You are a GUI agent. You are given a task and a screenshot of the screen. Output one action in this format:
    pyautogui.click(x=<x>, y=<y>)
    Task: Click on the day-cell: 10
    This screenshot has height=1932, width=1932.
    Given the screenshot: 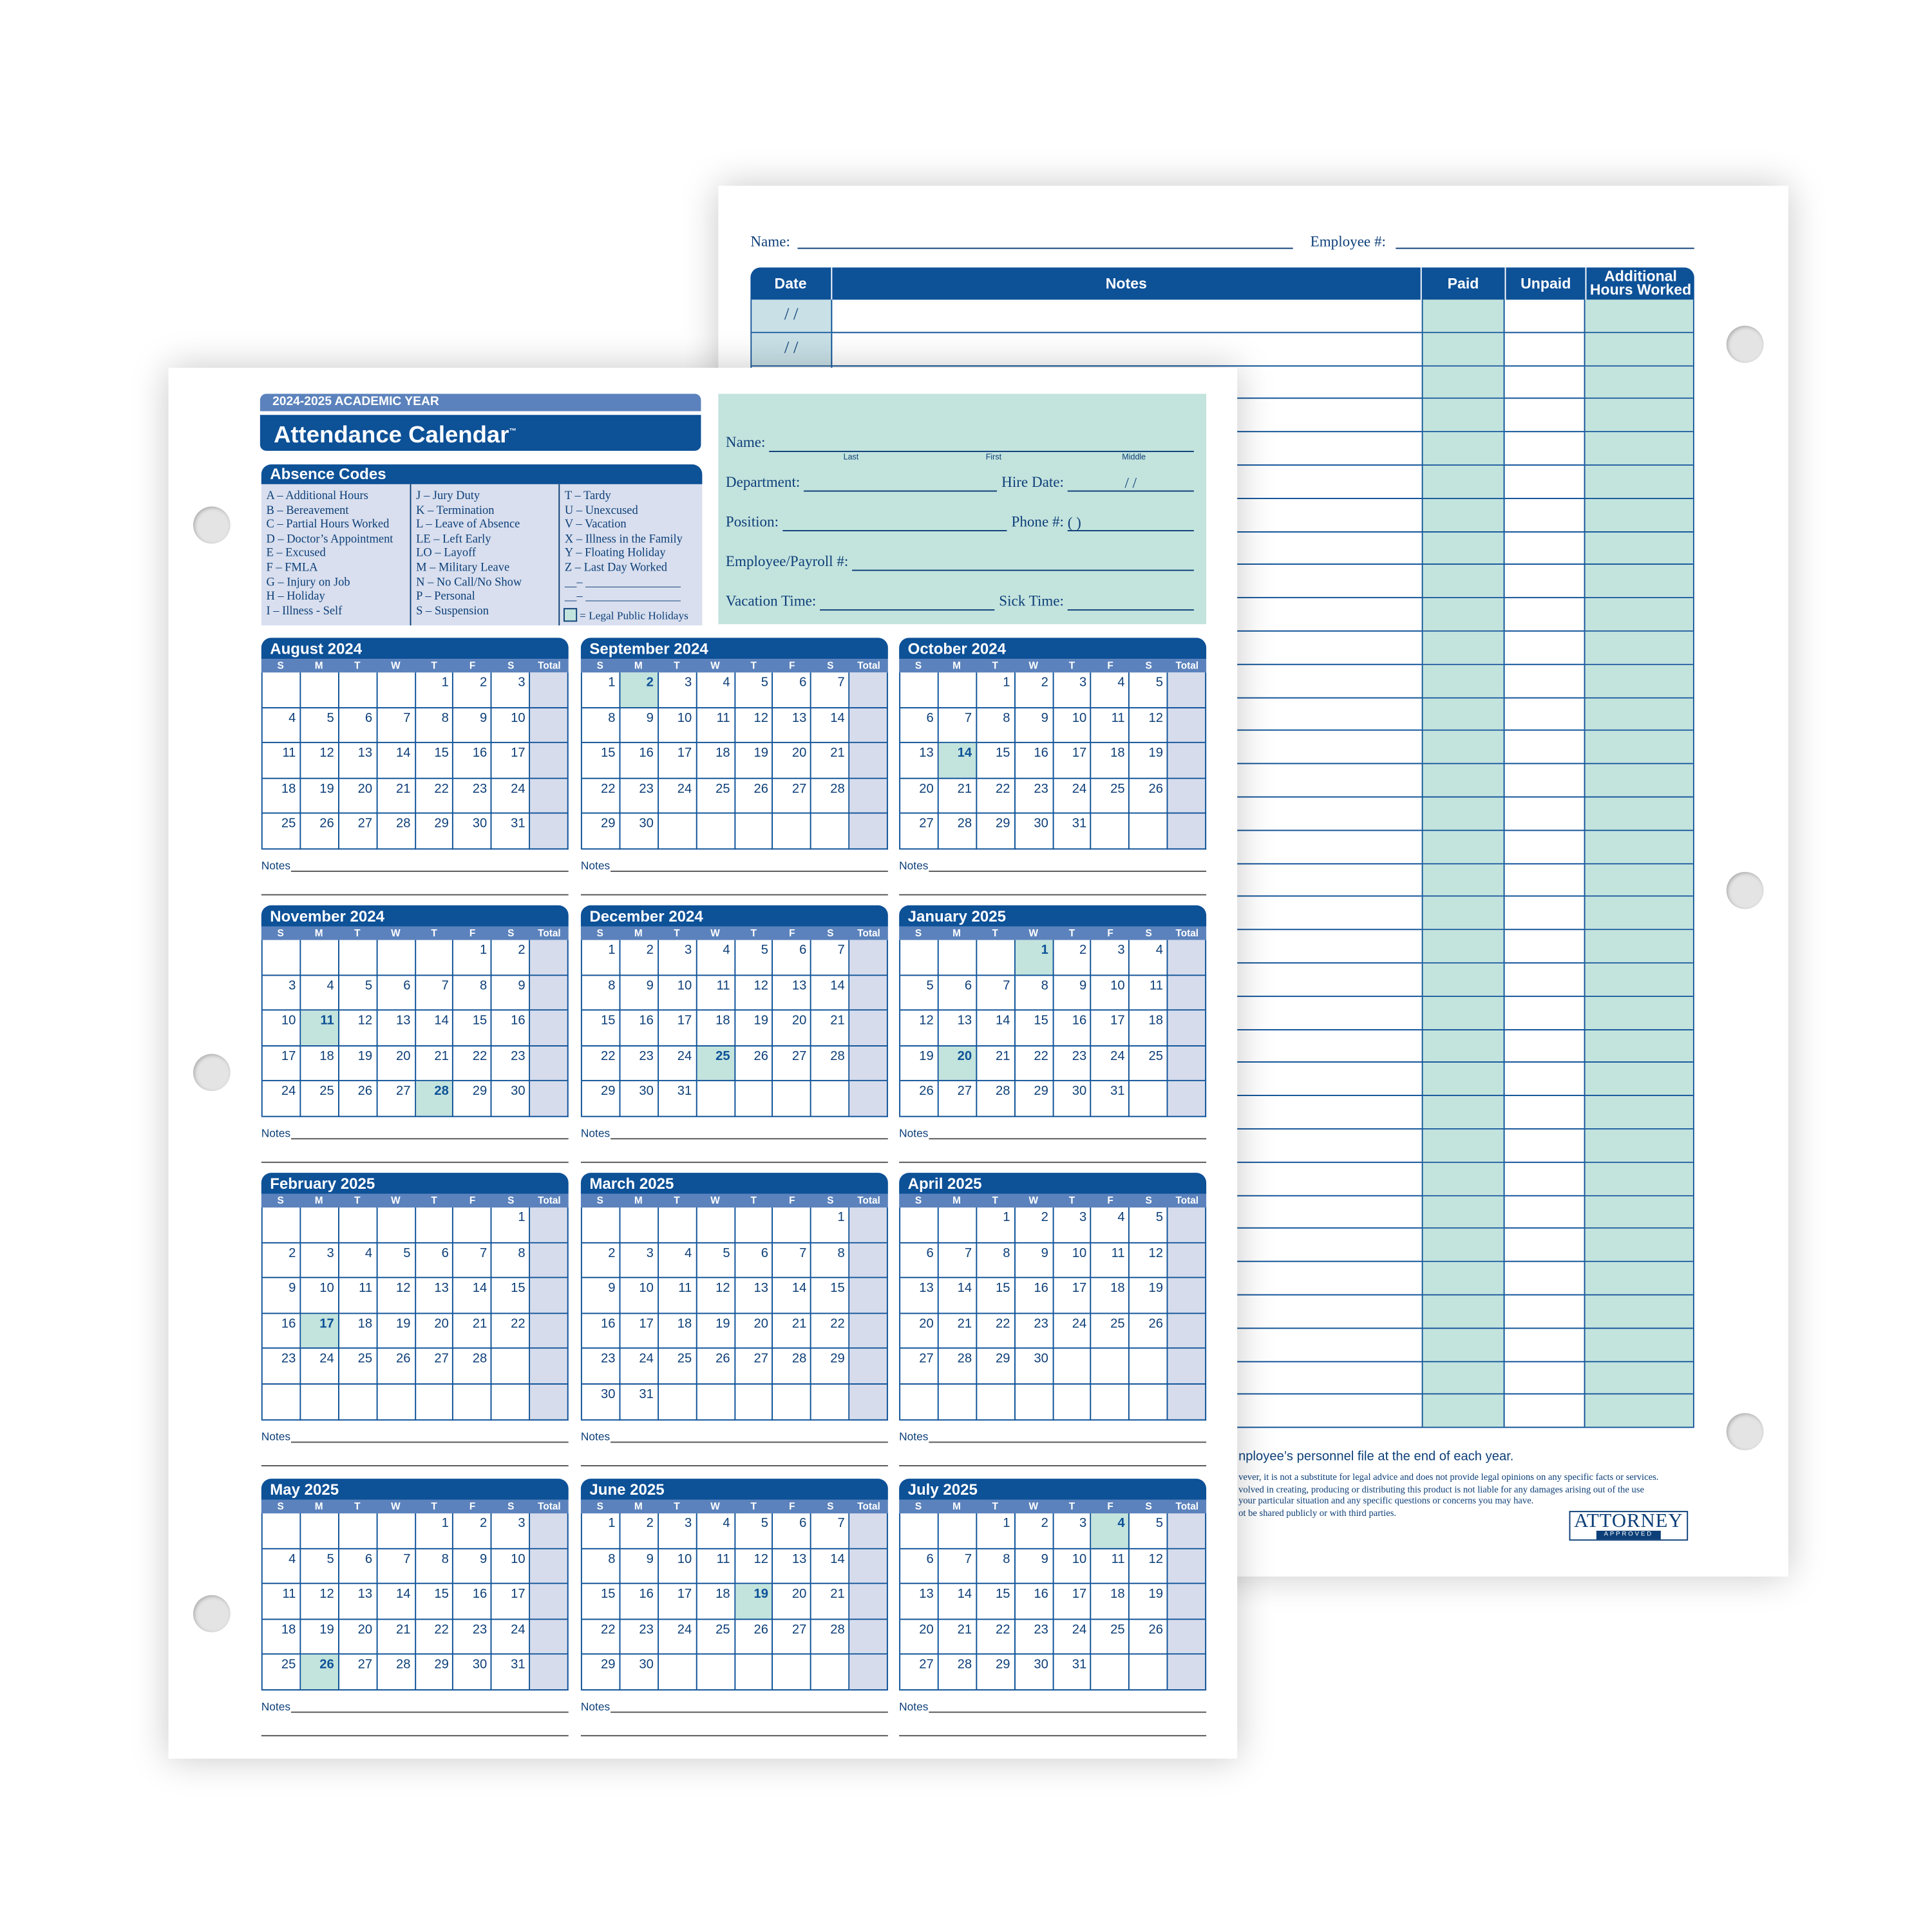 What is the action you would take?
    pyautogui.click(x=320, y=1296)
    